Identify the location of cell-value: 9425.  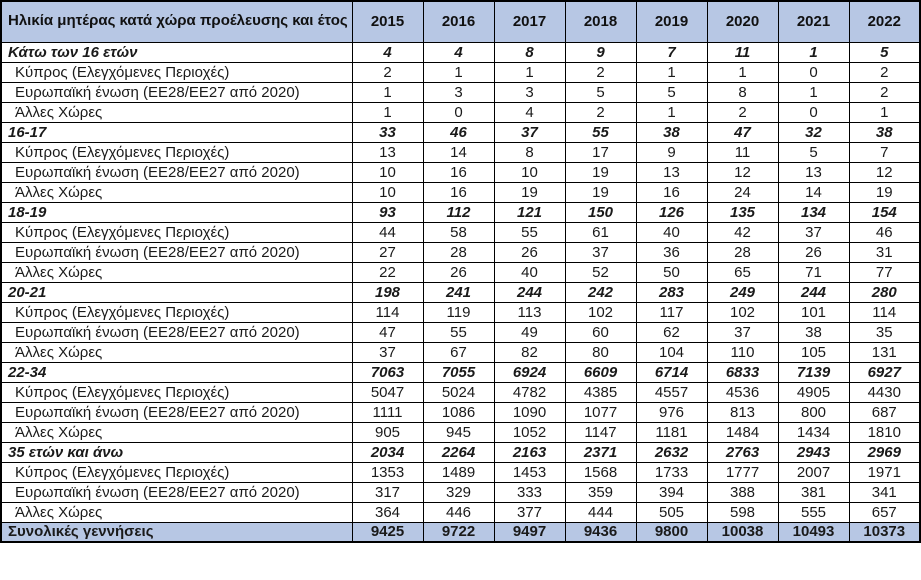
(387, 532).